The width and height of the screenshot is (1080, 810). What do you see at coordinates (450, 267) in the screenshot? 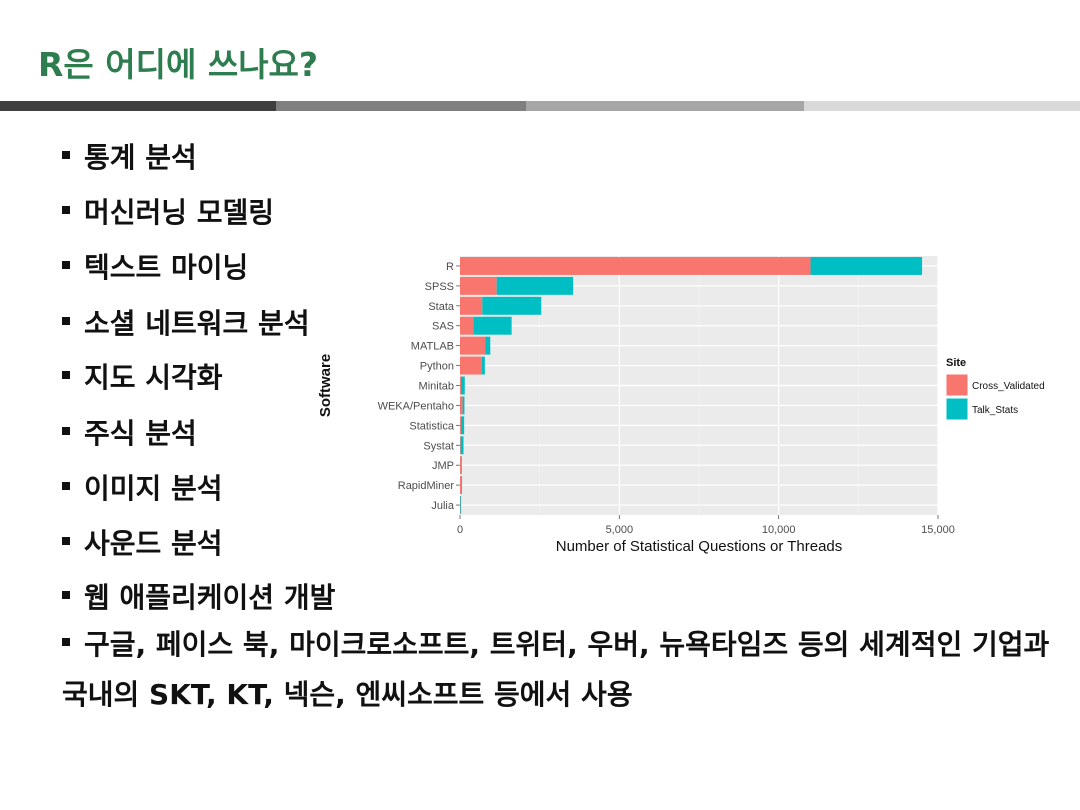
I see `y-tick-label: R` at bounding box center [450, 267].